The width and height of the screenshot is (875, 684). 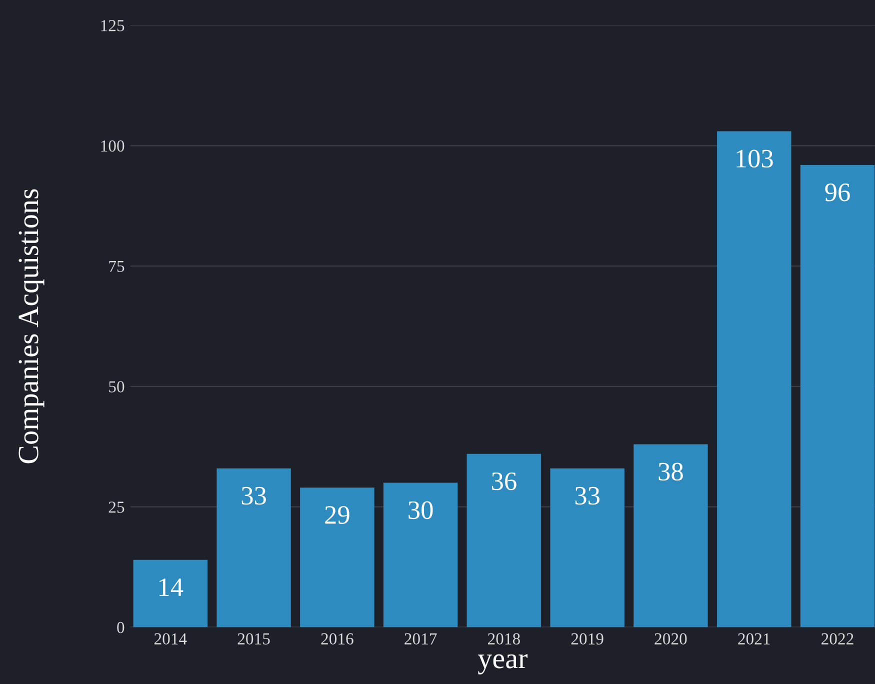 What do you see at coordinates (120, 628) in the screenshot?
I see `y-tick-label: 0` at bounding box center [120, 628].